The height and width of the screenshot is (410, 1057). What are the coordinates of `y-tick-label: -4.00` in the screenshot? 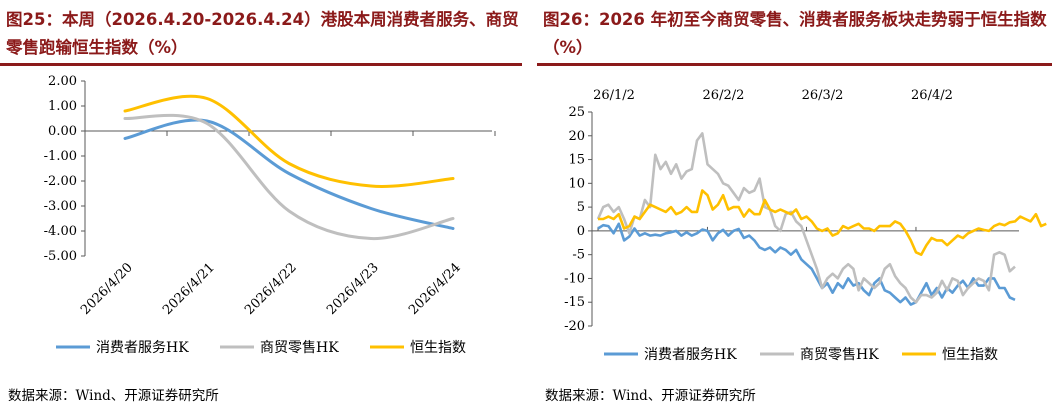 It's located at (60, 231).